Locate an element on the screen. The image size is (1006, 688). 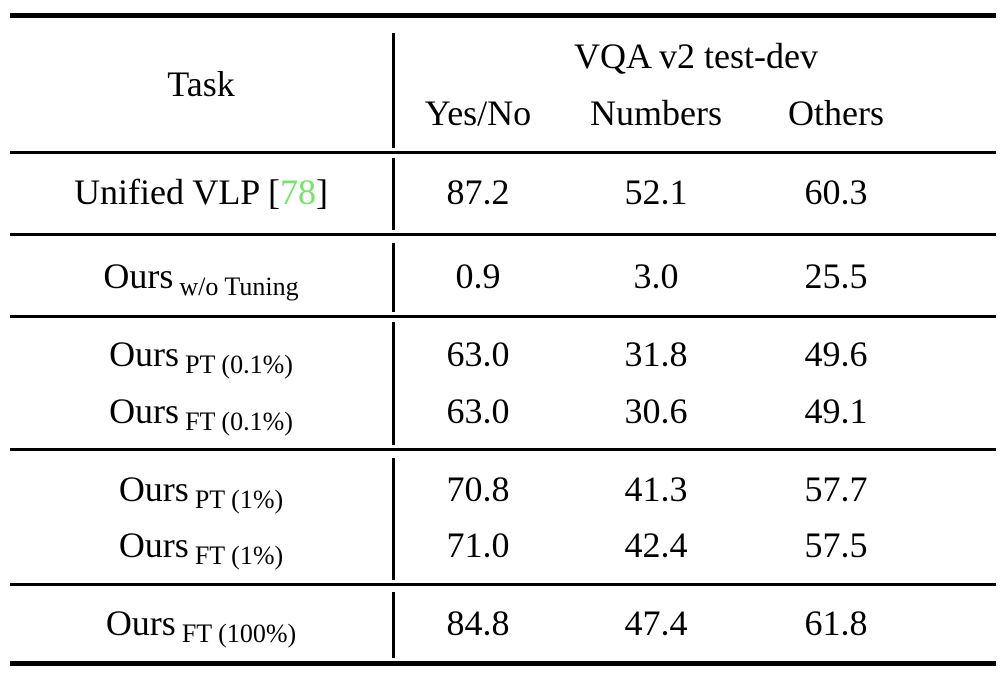
citation-link: 78 is located at coordinates (298, 192).